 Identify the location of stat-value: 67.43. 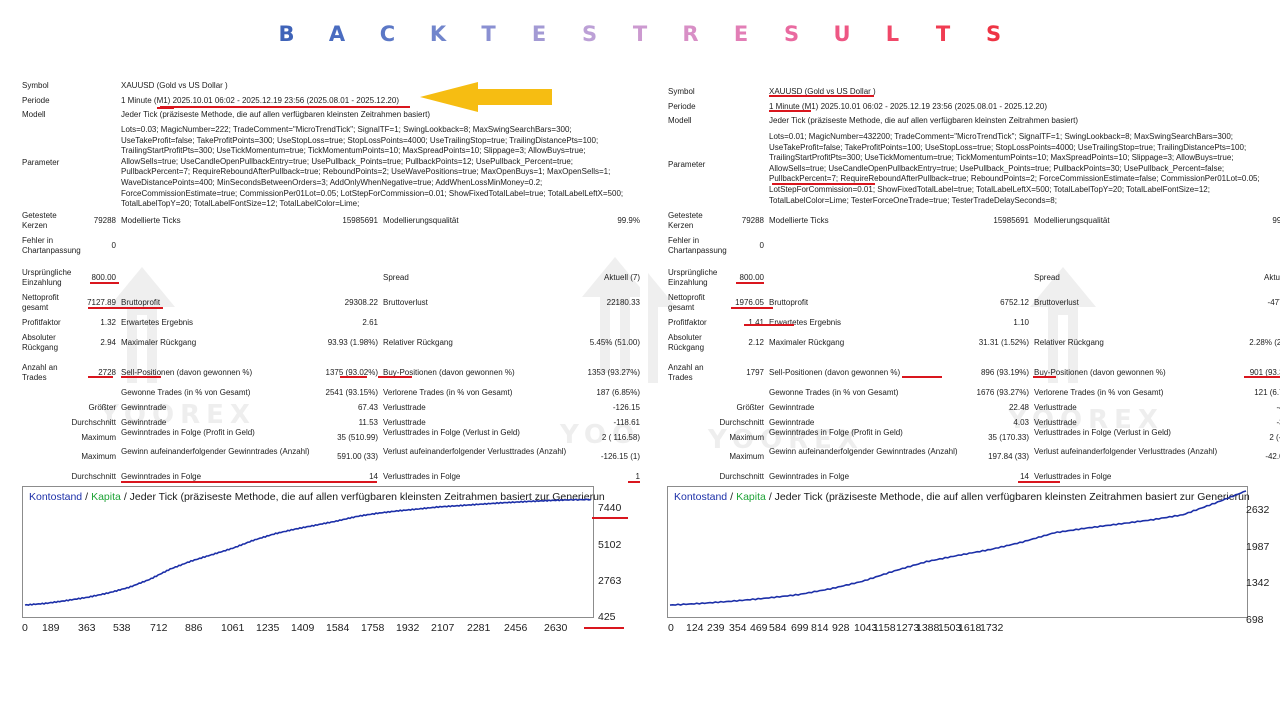
(367, 407).